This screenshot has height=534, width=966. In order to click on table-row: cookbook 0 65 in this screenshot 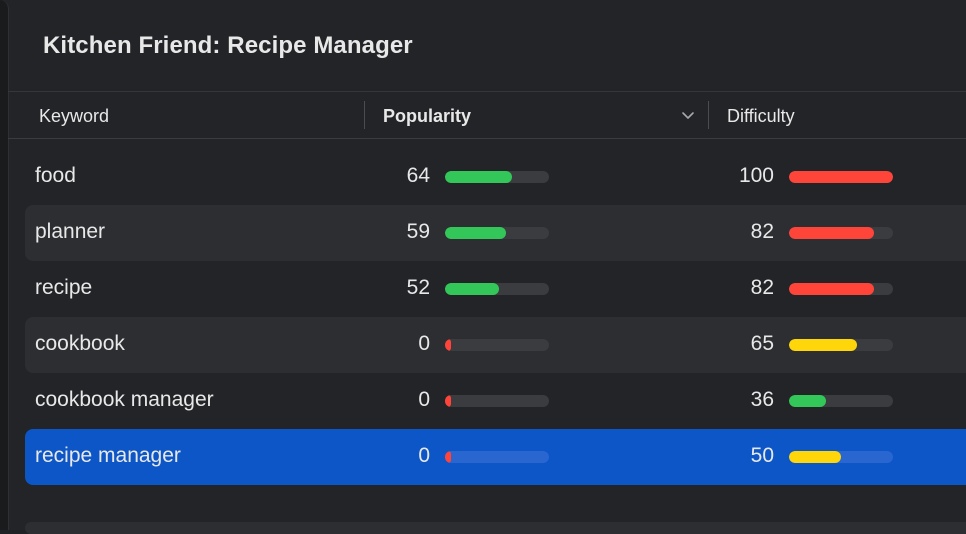, I will do `click(495, 345)`.